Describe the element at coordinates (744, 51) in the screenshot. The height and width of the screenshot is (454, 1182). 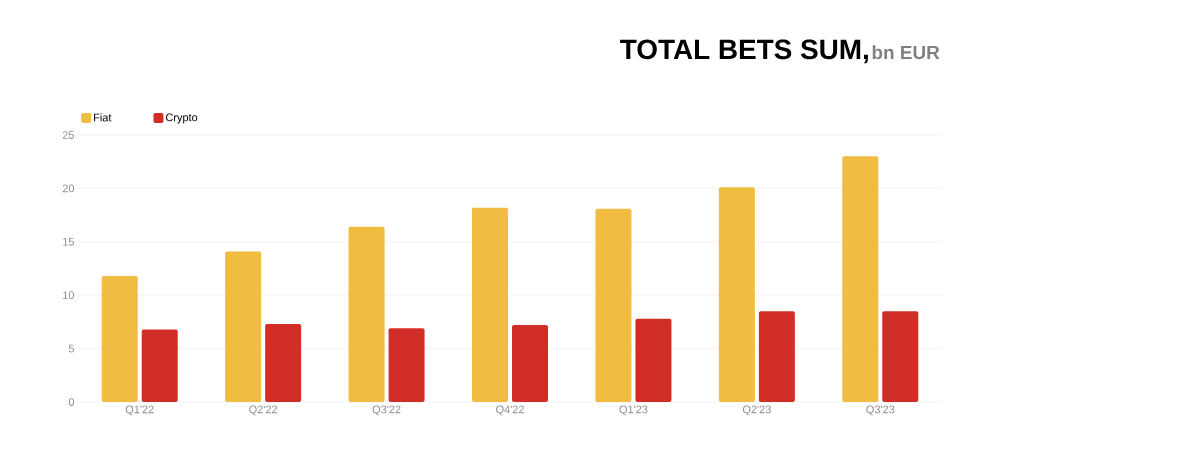
I see `chart-title: TOTAL BETS SUM,` at that location.